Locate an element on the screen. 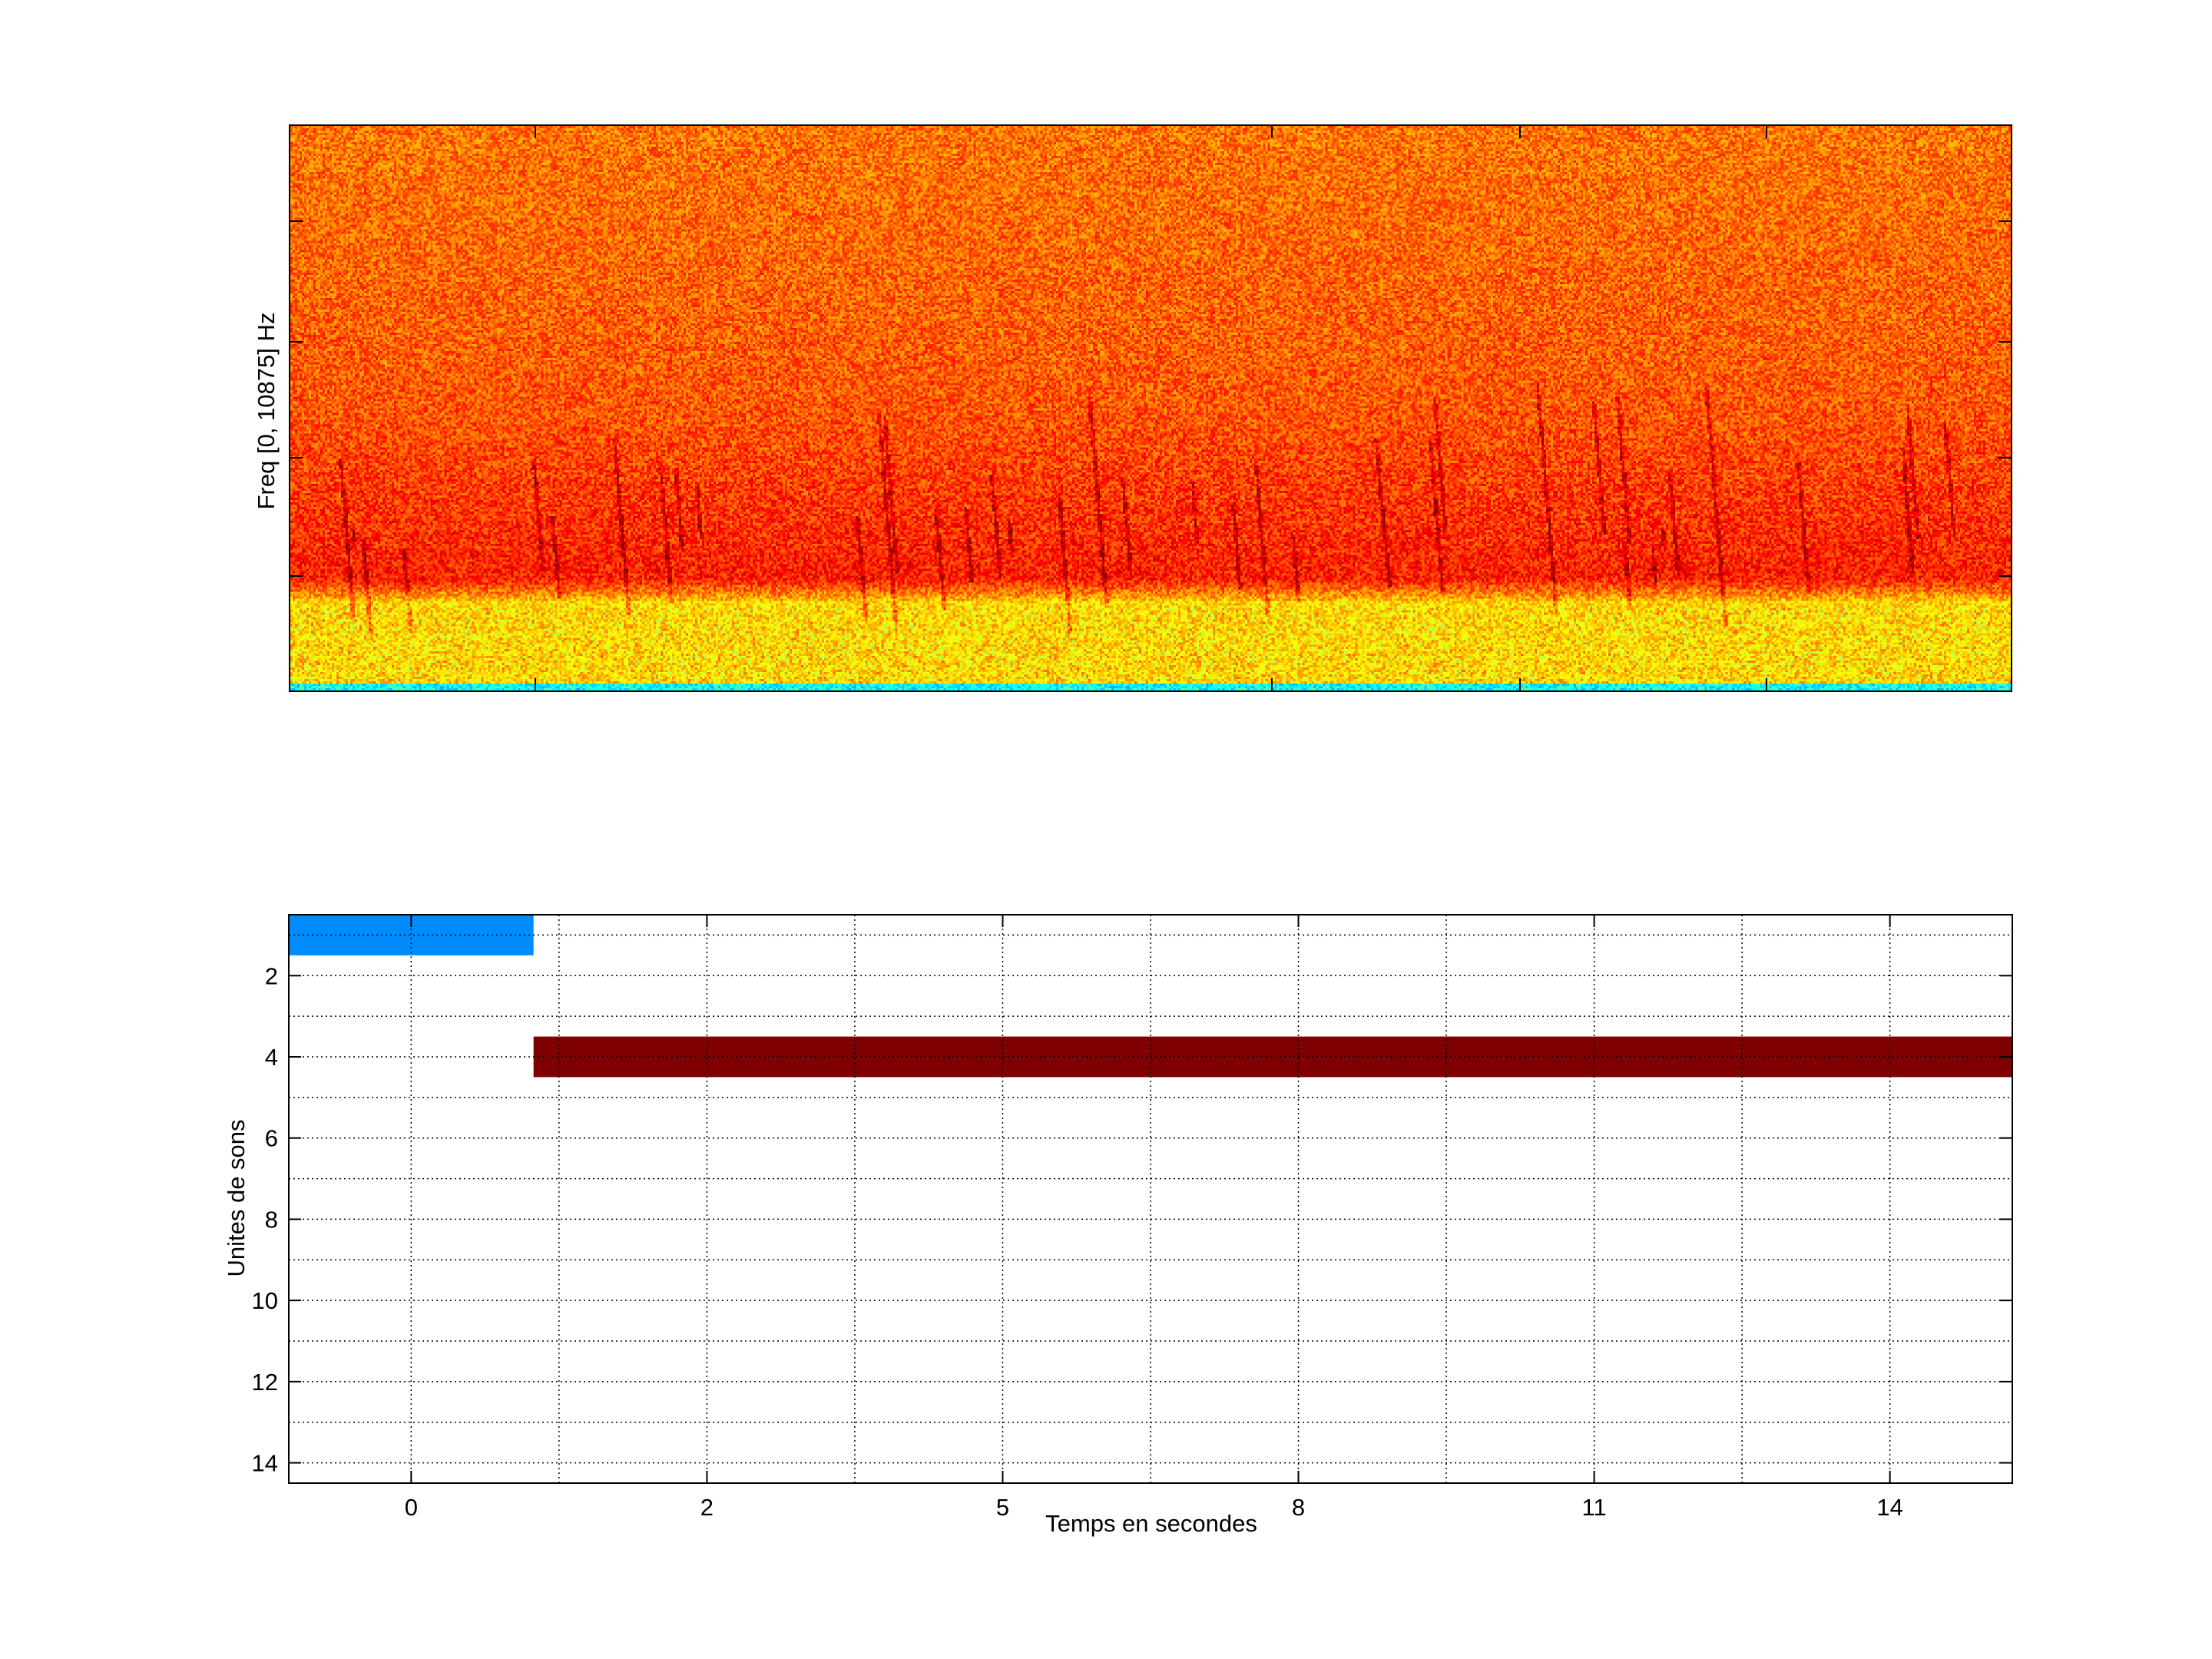 Image resolution: width=2212 pixels, height=1659 pixels. segments-x-axis-label: Temps en secondes is located at coordinates (1151, 1524).